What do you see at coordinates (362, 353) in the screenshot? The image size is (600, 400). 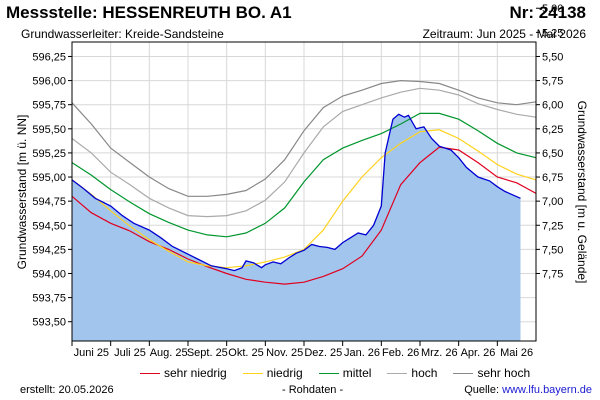 I see `x-tick-label: Jan. 26` at bounding box center [362, 353].